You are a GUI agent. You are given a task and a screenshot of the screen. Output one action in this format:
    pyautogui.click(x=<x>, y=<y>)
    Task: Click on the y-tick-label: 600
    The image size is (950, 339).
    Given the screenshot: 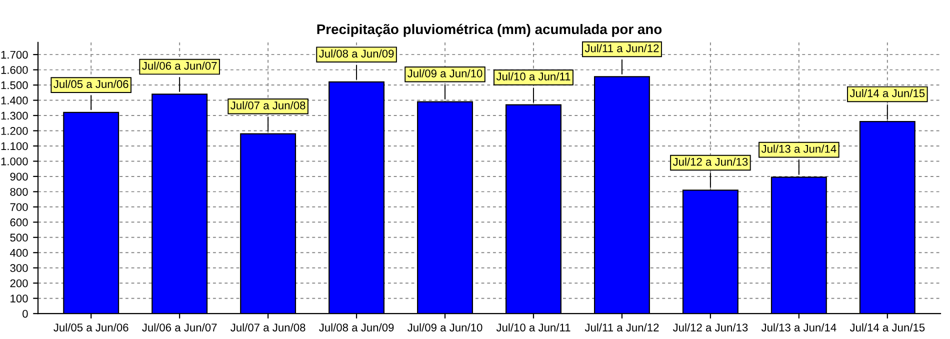 What is the action you would take?
    pyautogui.click(x=19, y=222)
    